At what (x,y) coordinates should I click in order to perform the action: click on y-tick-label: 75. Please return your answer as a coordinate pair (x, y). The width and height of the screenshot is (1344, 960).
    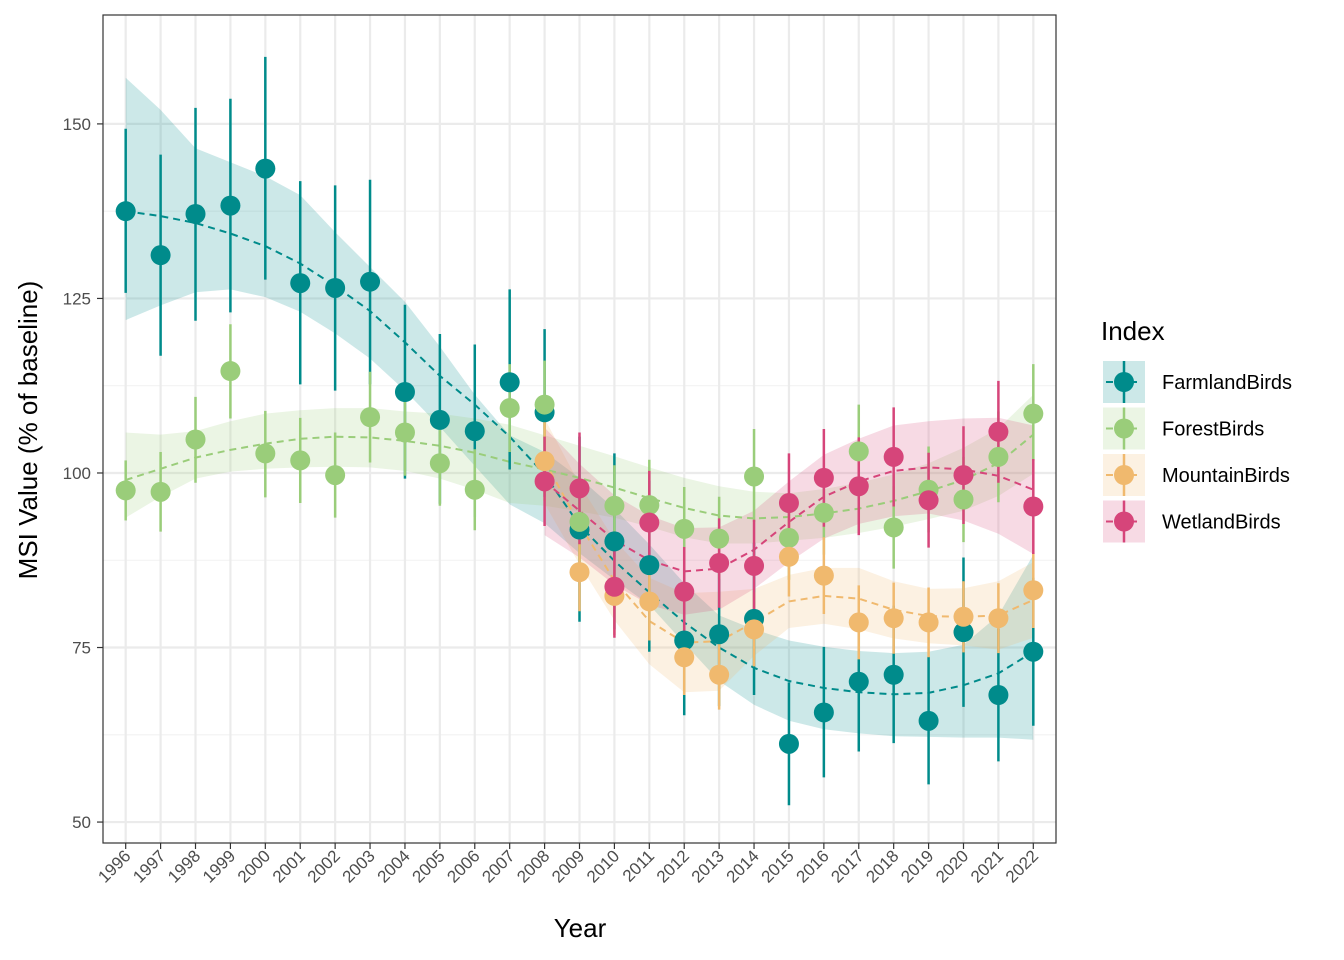
    Looking at the image, I should click on (81, 648).